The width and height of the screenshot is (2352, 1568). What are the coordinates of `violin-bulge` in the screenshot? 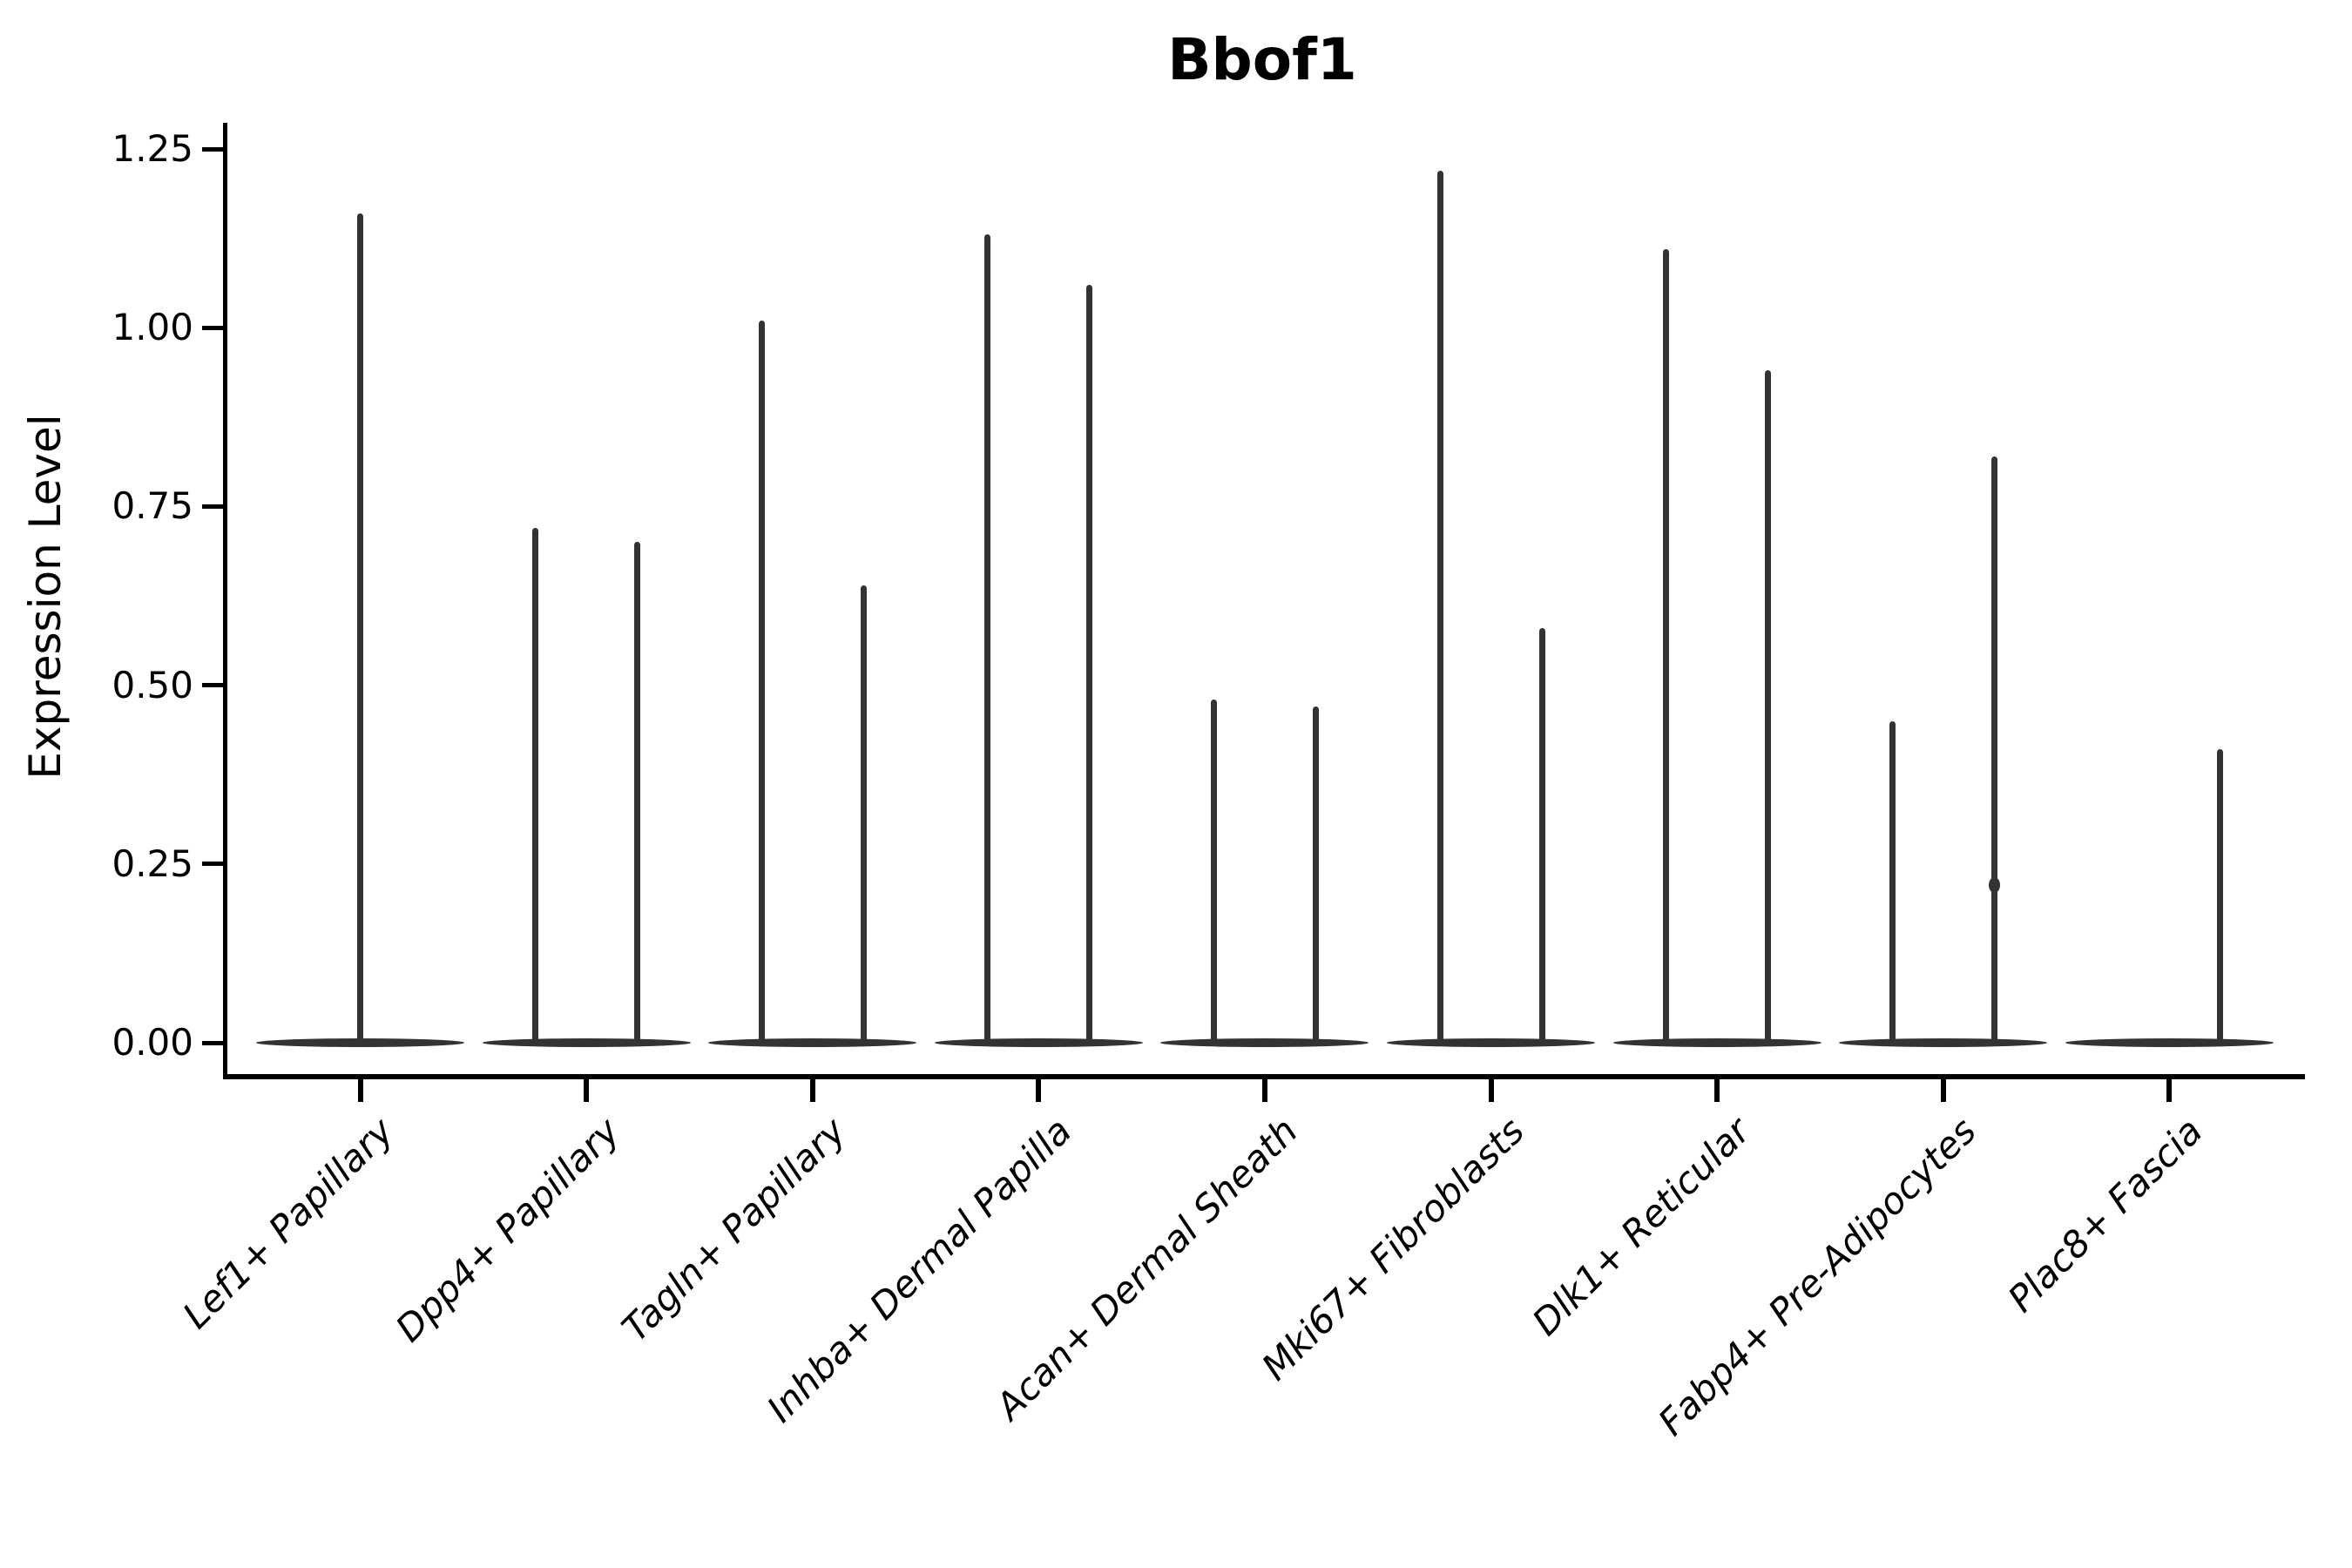 It's located at (1994, 885).